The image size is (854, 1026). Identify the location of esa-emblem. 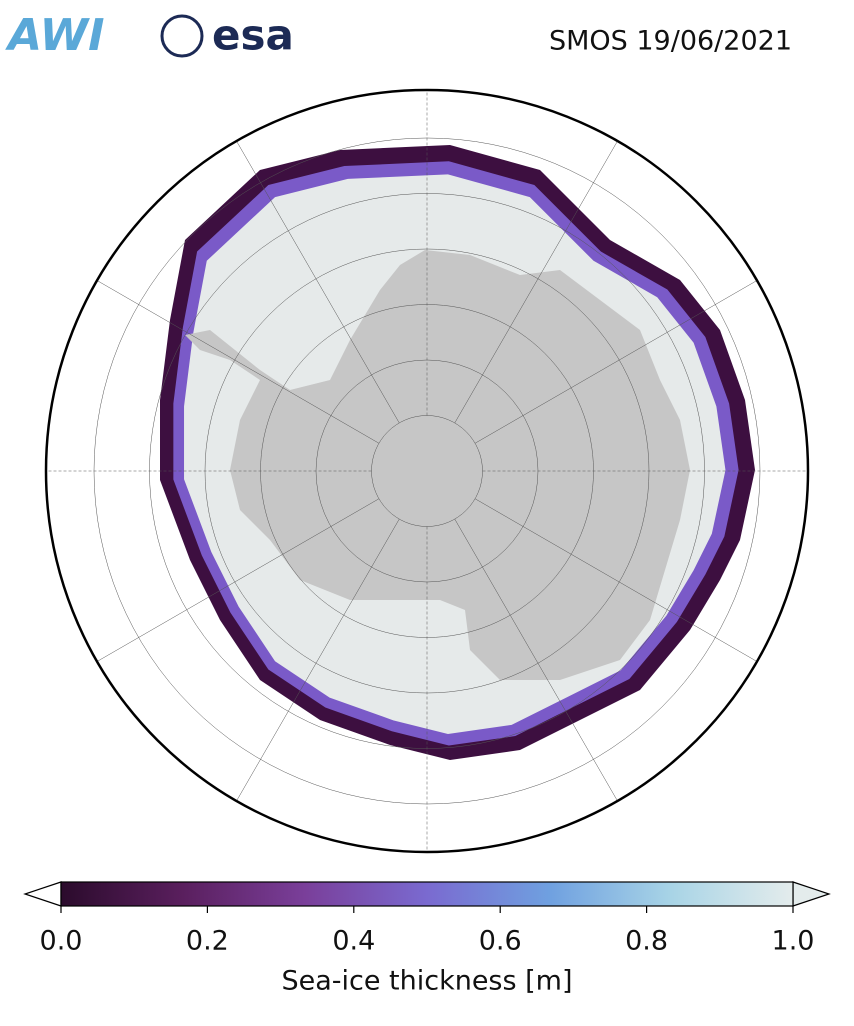
(182, 36).